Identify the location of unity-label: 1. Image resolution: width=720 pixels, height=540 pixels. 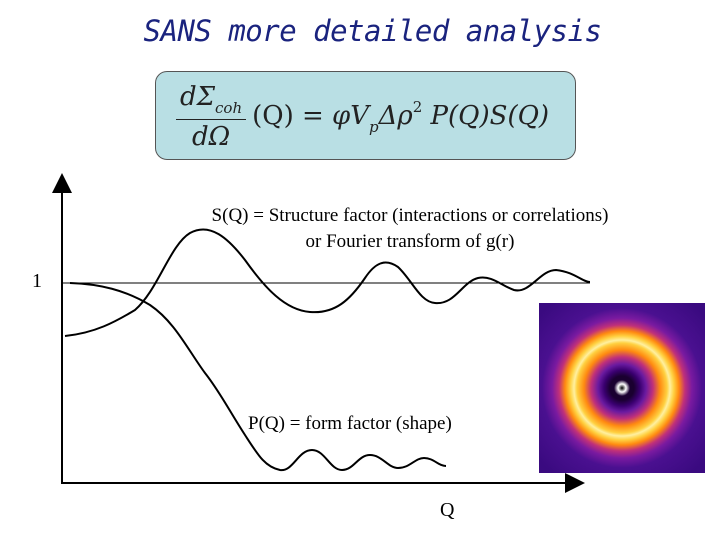
(37, 281).